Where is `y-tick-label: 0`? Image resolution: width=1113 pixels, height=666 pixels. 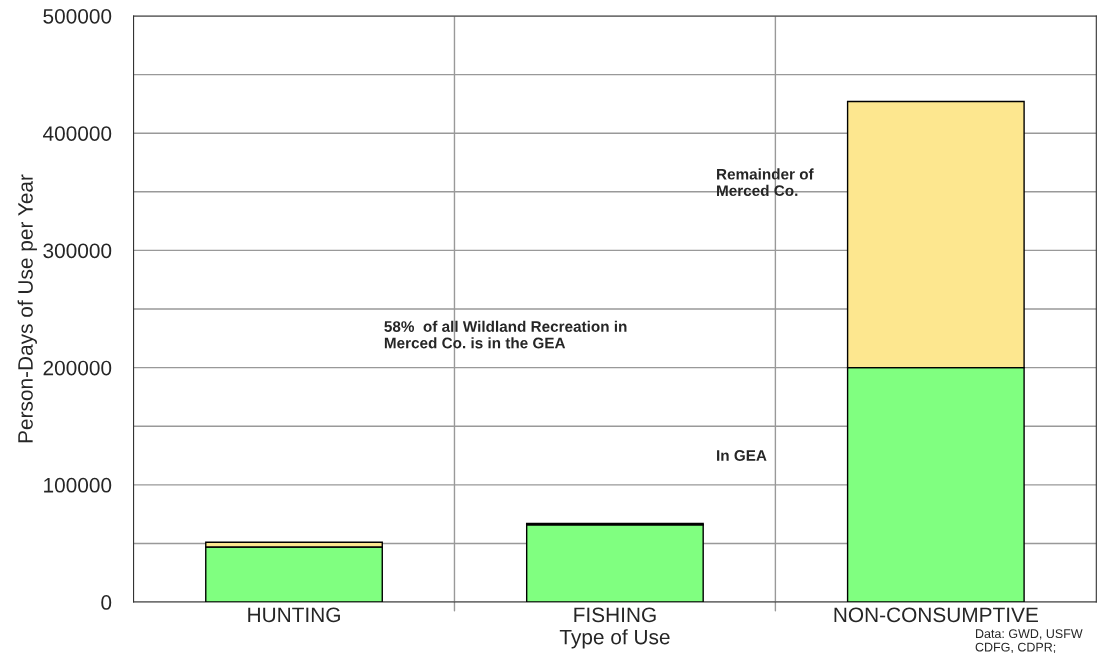 y-tick-label: 0 is located at coordinates (106, 602).